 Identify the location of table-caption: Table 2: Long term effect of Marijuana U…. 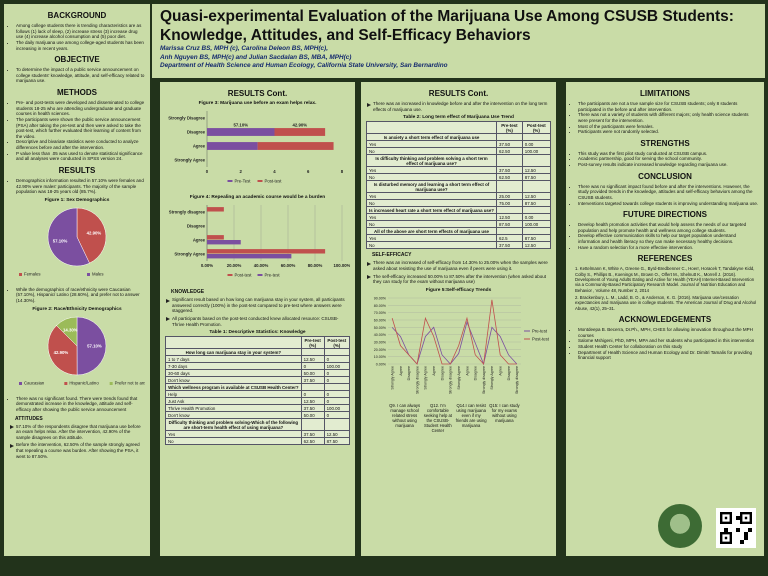
(458, 118).